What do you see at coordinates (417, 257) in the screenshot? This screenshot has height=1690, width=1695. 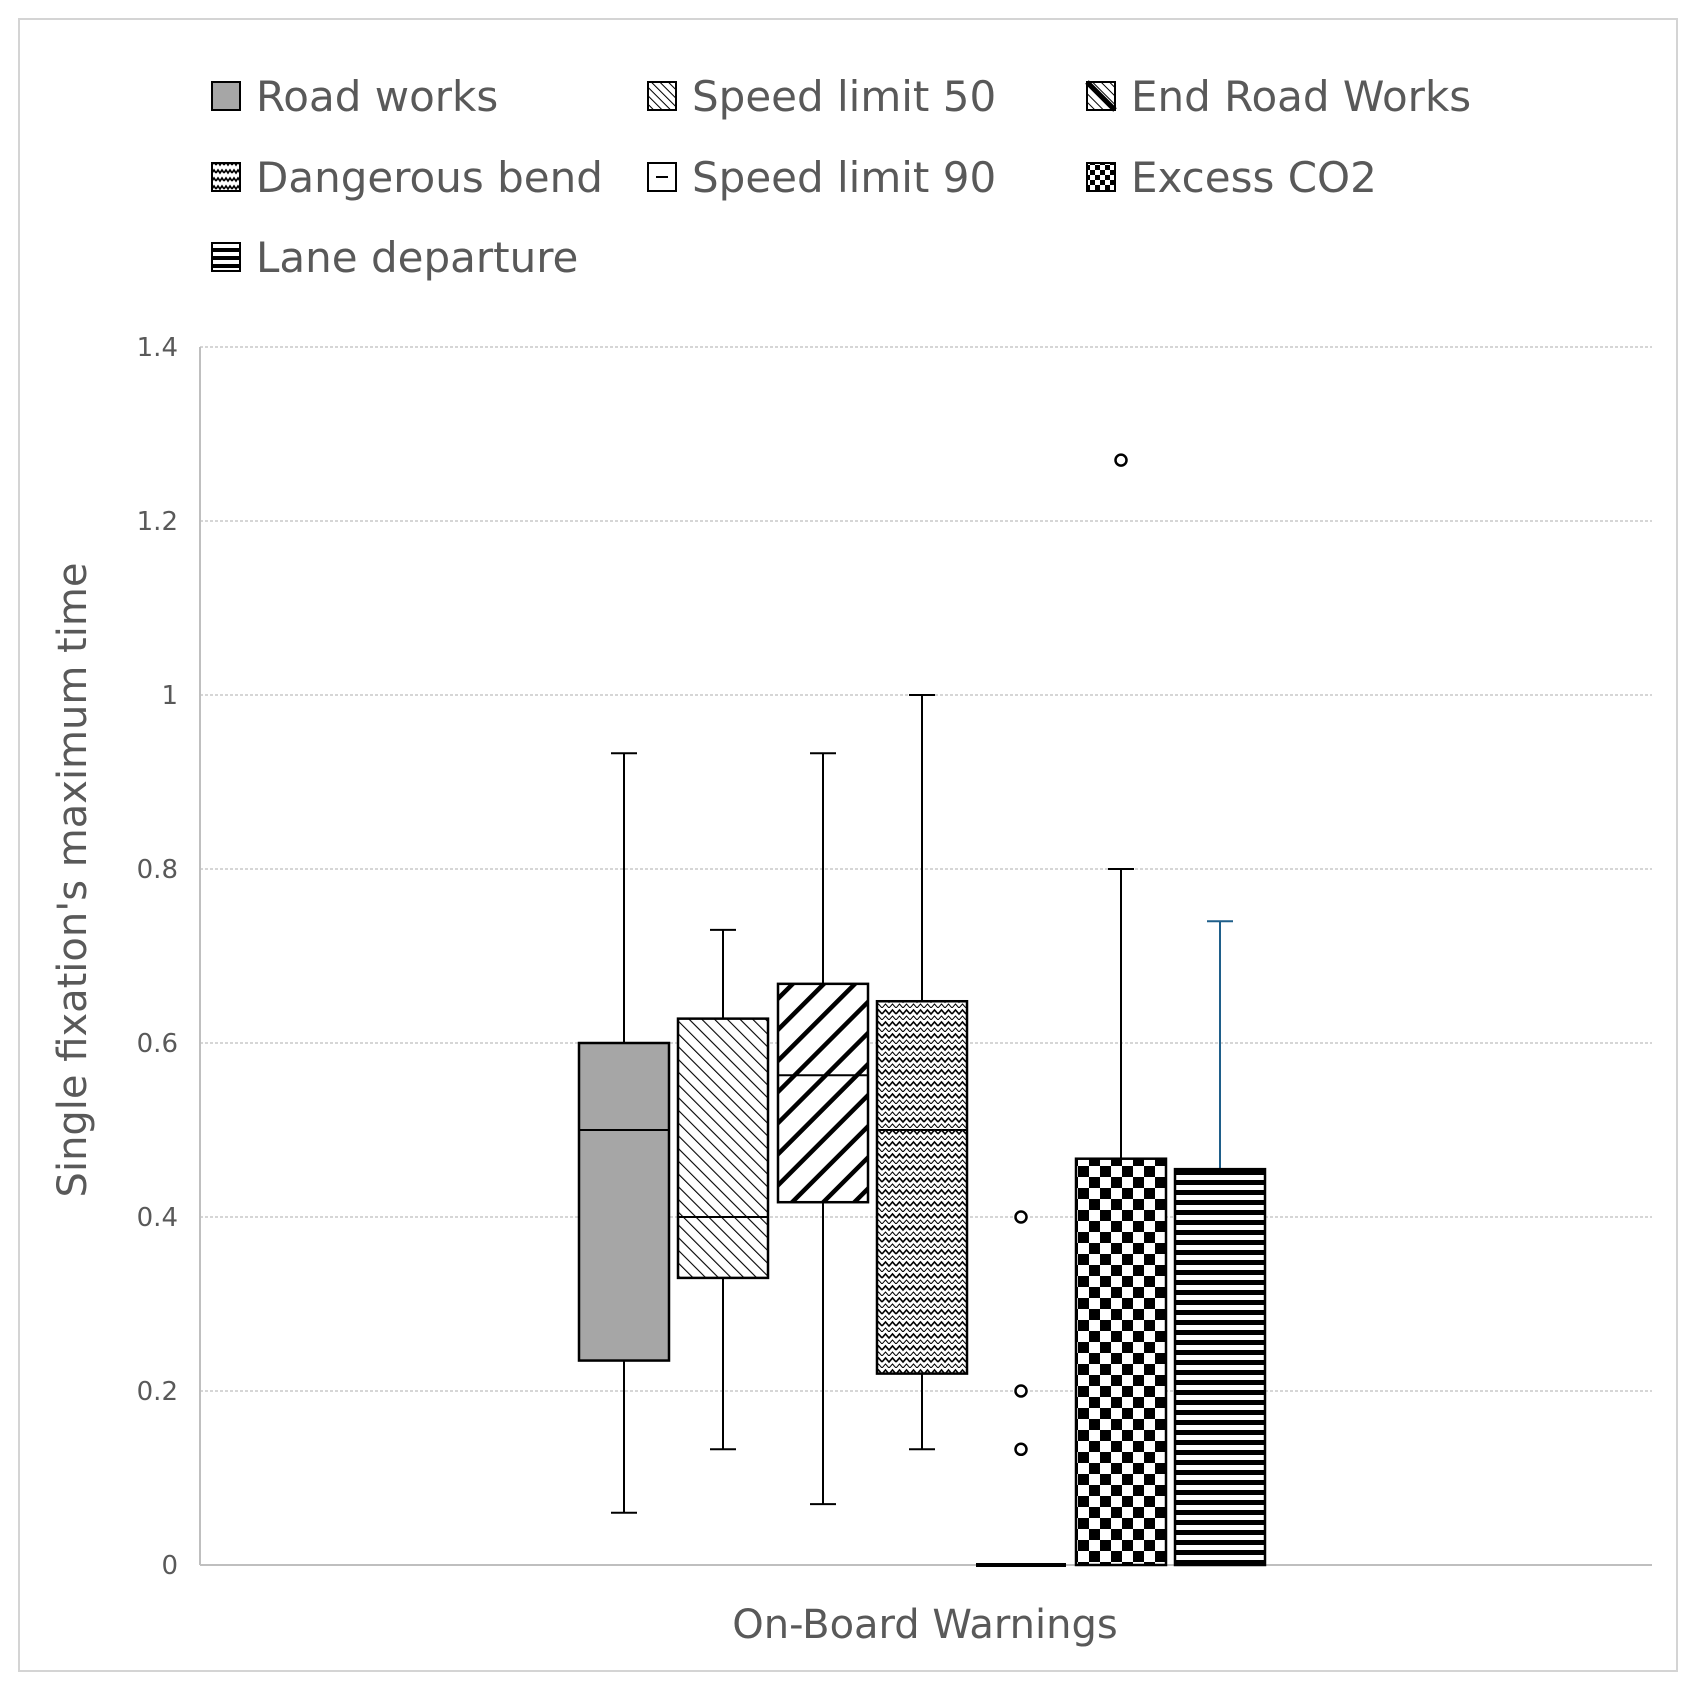 I see `legend-label: Lane departure` at bounding box center [417, 257].